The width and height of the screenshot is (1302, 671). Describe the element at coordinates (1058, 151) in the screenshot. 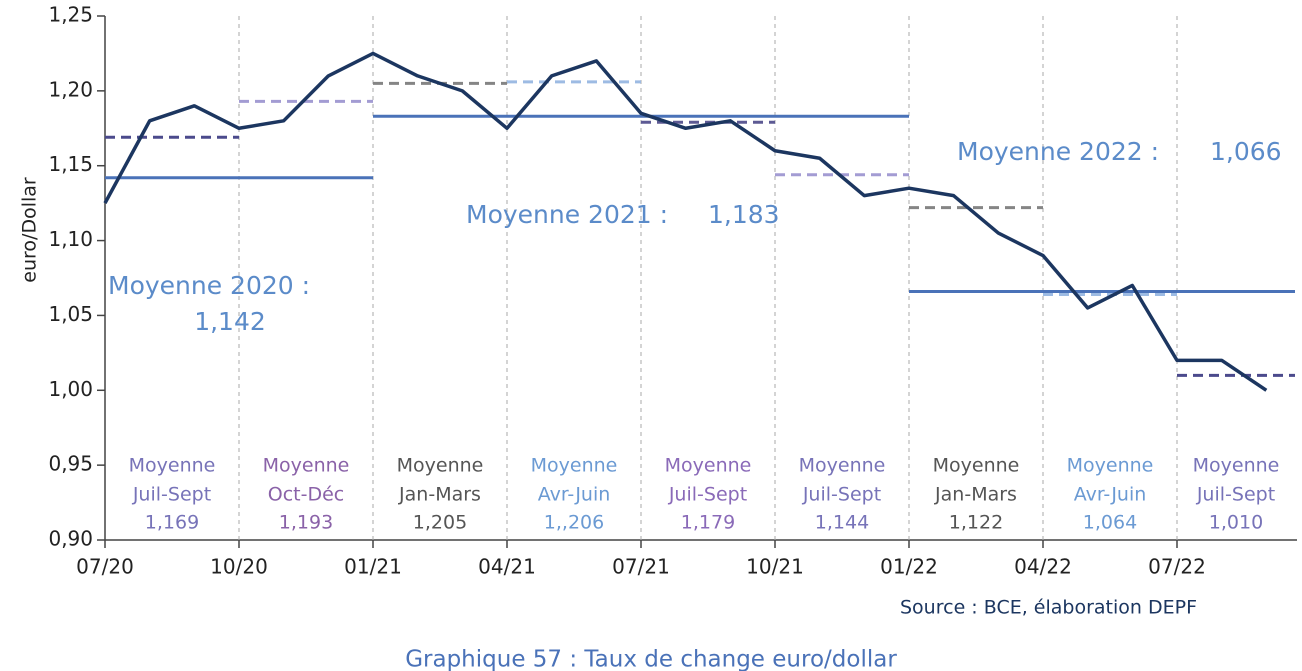

I see `annual-label: Moyenne 2022 :` at that location.